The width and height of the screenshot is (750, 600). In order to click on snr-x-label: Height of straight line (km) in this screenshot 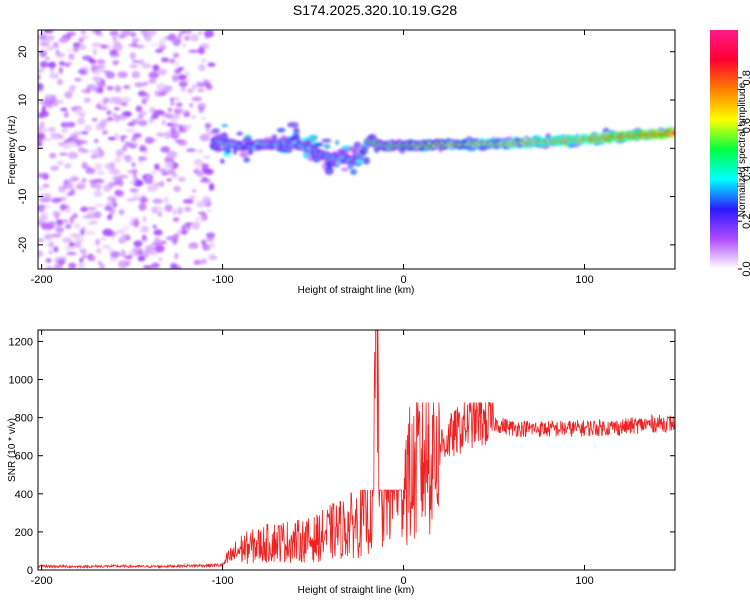, I will do `click(356, 590)`.